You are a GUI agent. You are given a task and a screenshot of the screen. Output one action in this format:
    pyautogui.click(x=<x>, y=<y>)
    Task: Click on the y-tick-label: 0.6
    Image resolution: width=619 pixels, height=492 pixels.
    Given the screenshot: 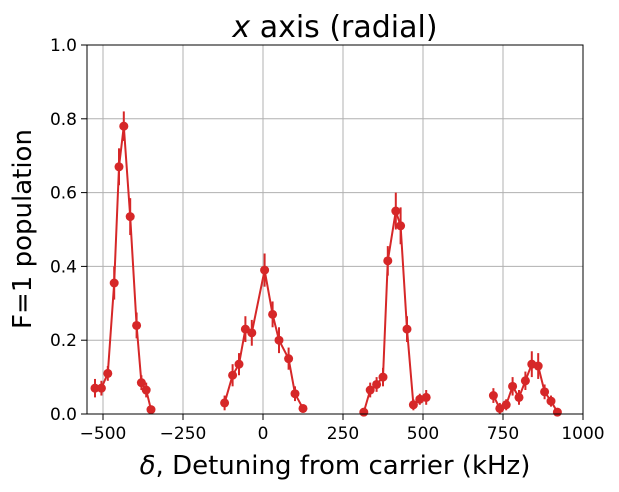 What is the action you would take?
    pyautogui.click(x=63, y=194)
    